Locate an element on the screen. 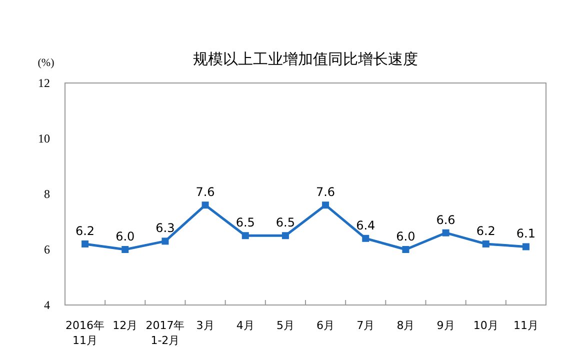  y-axis-title: (%) is located at coordinates (46, 63).